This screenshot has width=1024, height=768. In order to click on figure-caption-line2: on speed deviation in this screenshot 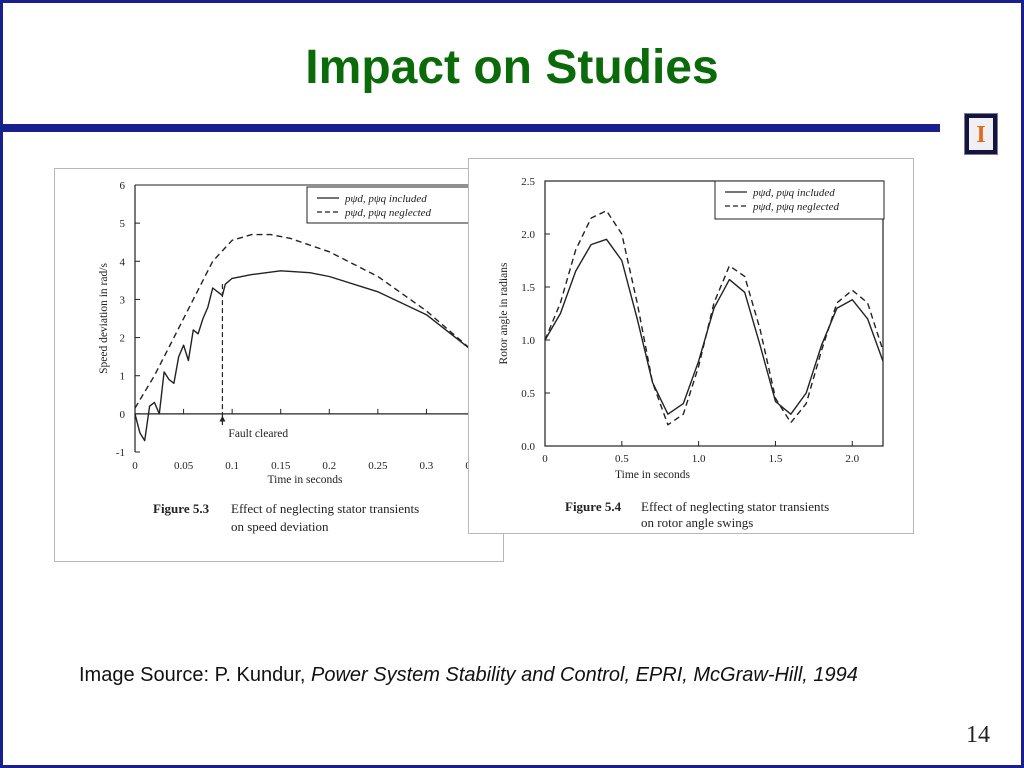, I will do `click(280, 526)`.